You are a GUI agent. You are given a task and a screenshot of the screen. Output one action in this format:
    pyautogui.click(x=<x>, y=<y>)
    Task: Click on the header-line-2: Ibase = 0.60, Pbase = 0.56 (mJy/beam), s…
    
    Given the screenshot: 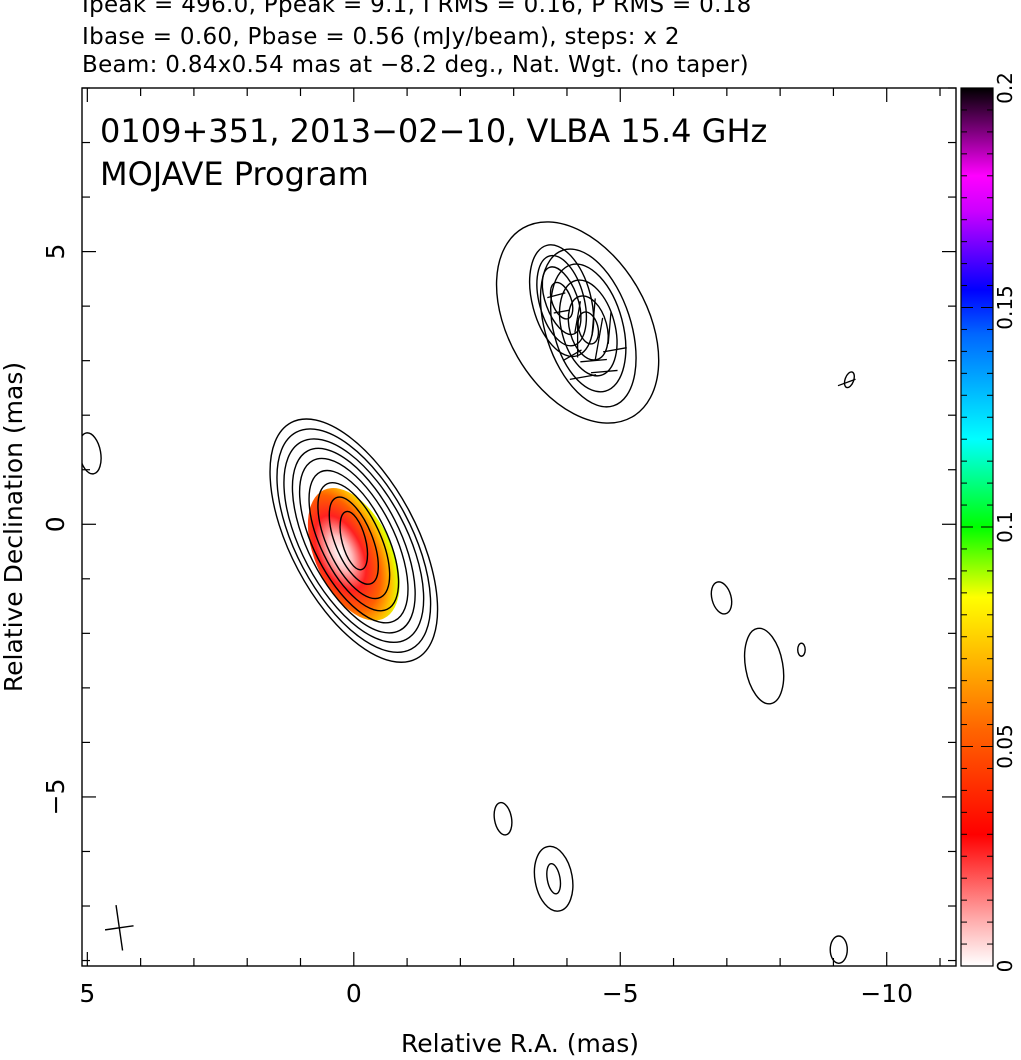 What is the action you would take?
    pyautogui.click(x=381, y=37)
    